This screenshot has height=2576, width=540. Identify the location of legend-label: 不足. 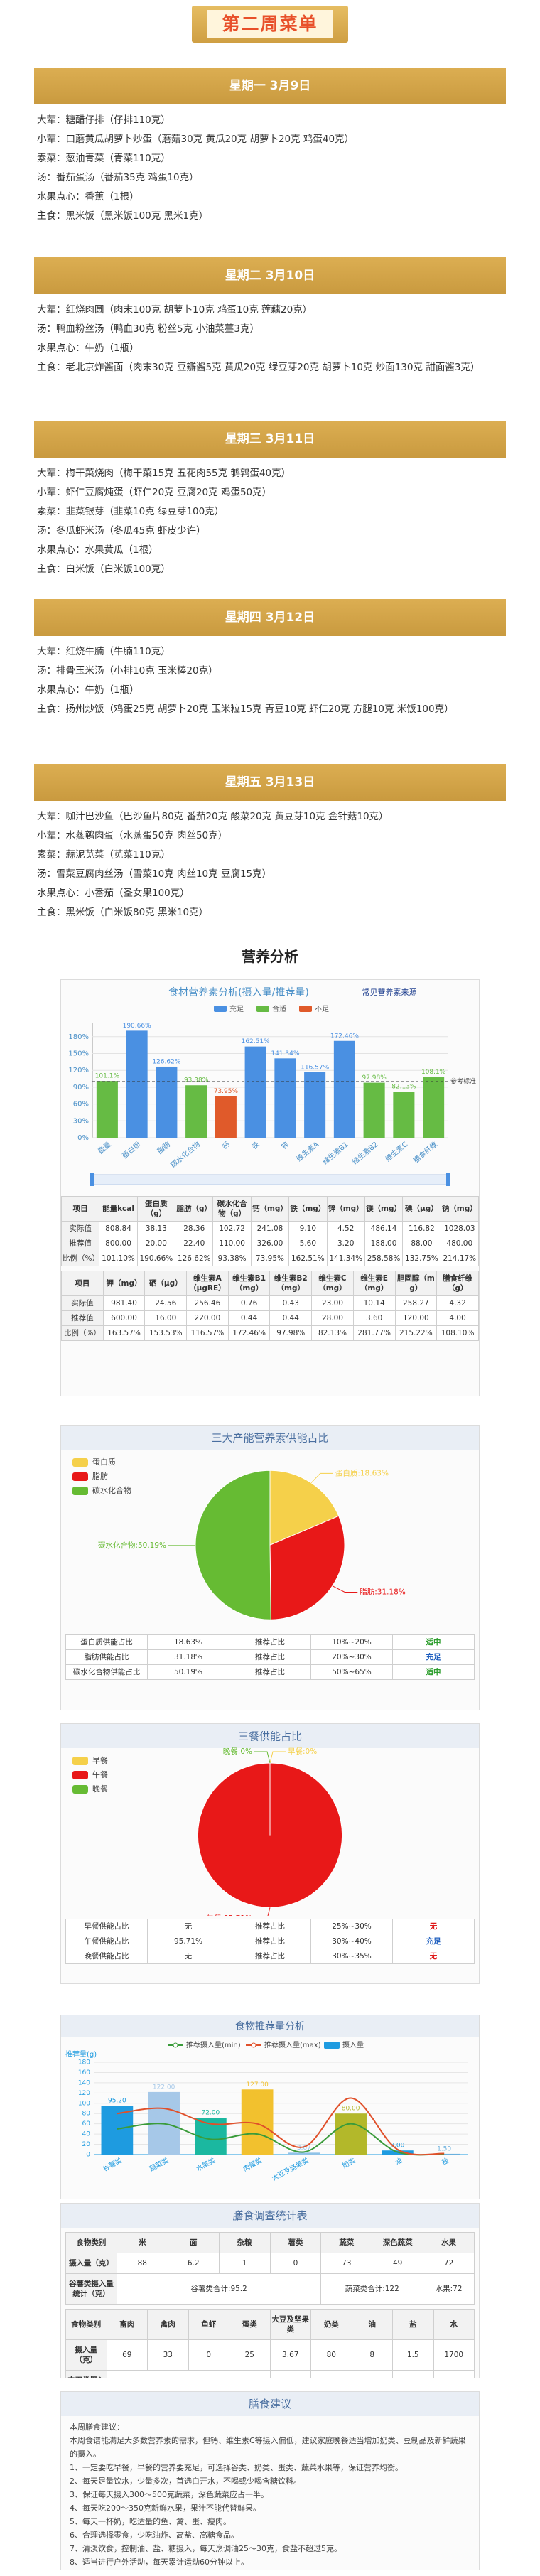
(322, 1009).